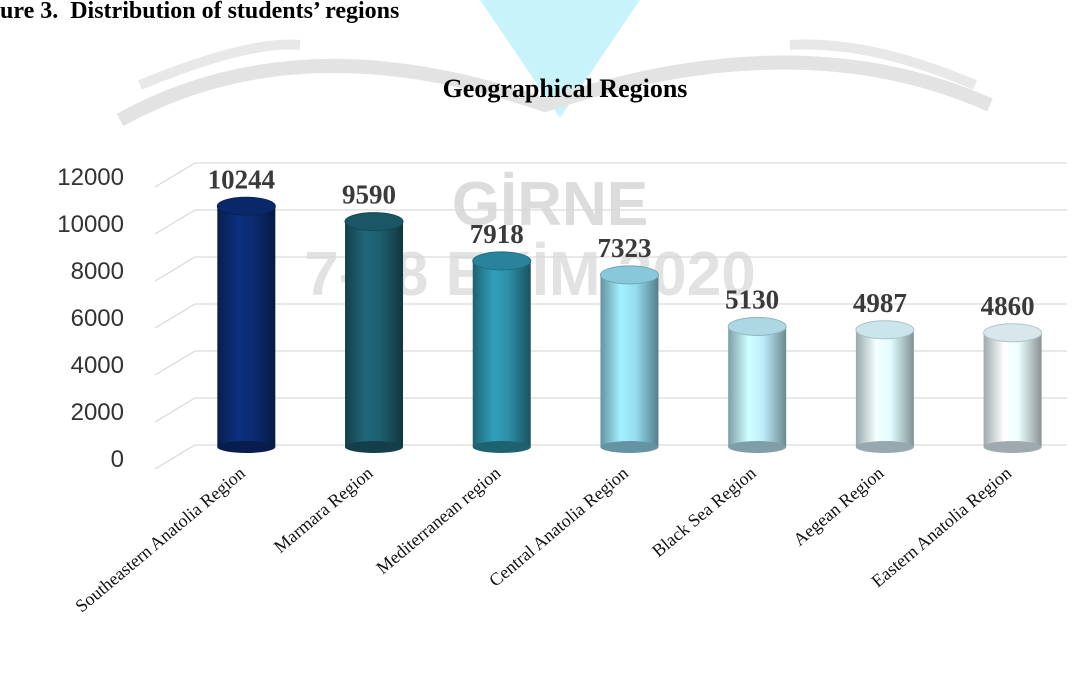  I want to click on figure-caption: ure 3. Distribution of students’ regions, so click(199, 12).